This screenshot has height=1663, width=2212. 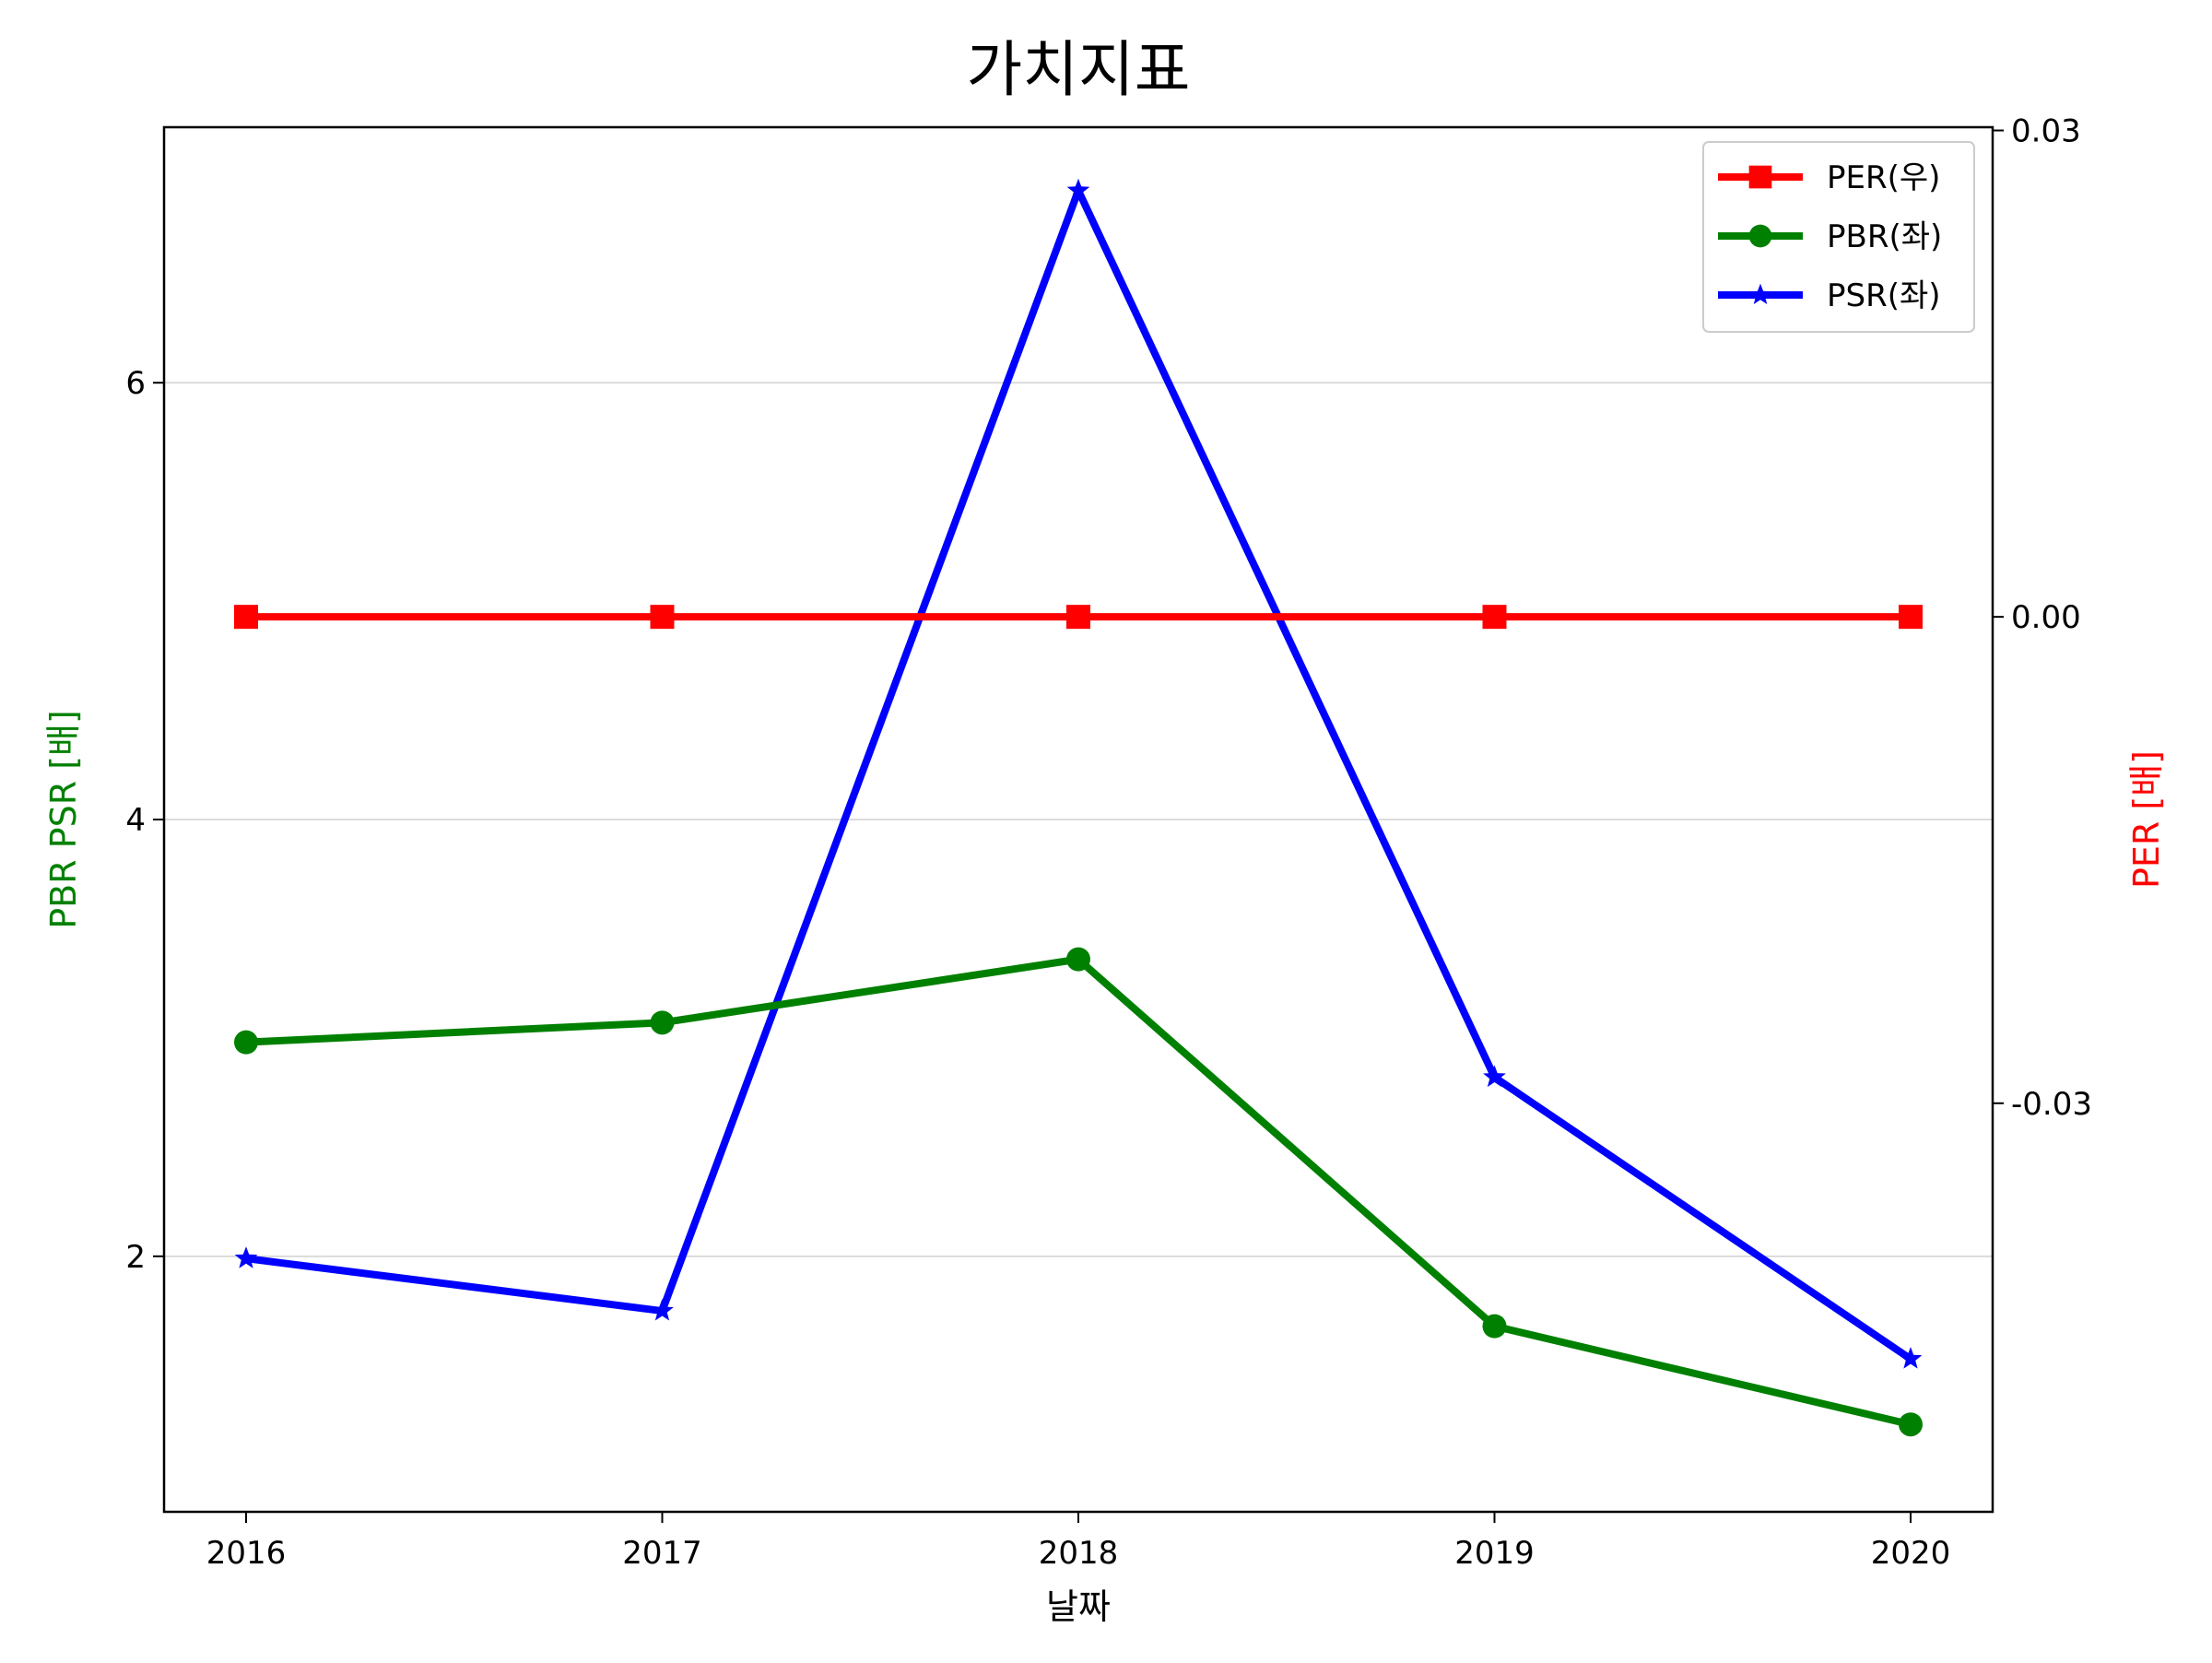 What do you see at coordinates (1079, 69) in the screenshot?
I see `chart-title: 가치지표` at bounding box center [1079, 69].